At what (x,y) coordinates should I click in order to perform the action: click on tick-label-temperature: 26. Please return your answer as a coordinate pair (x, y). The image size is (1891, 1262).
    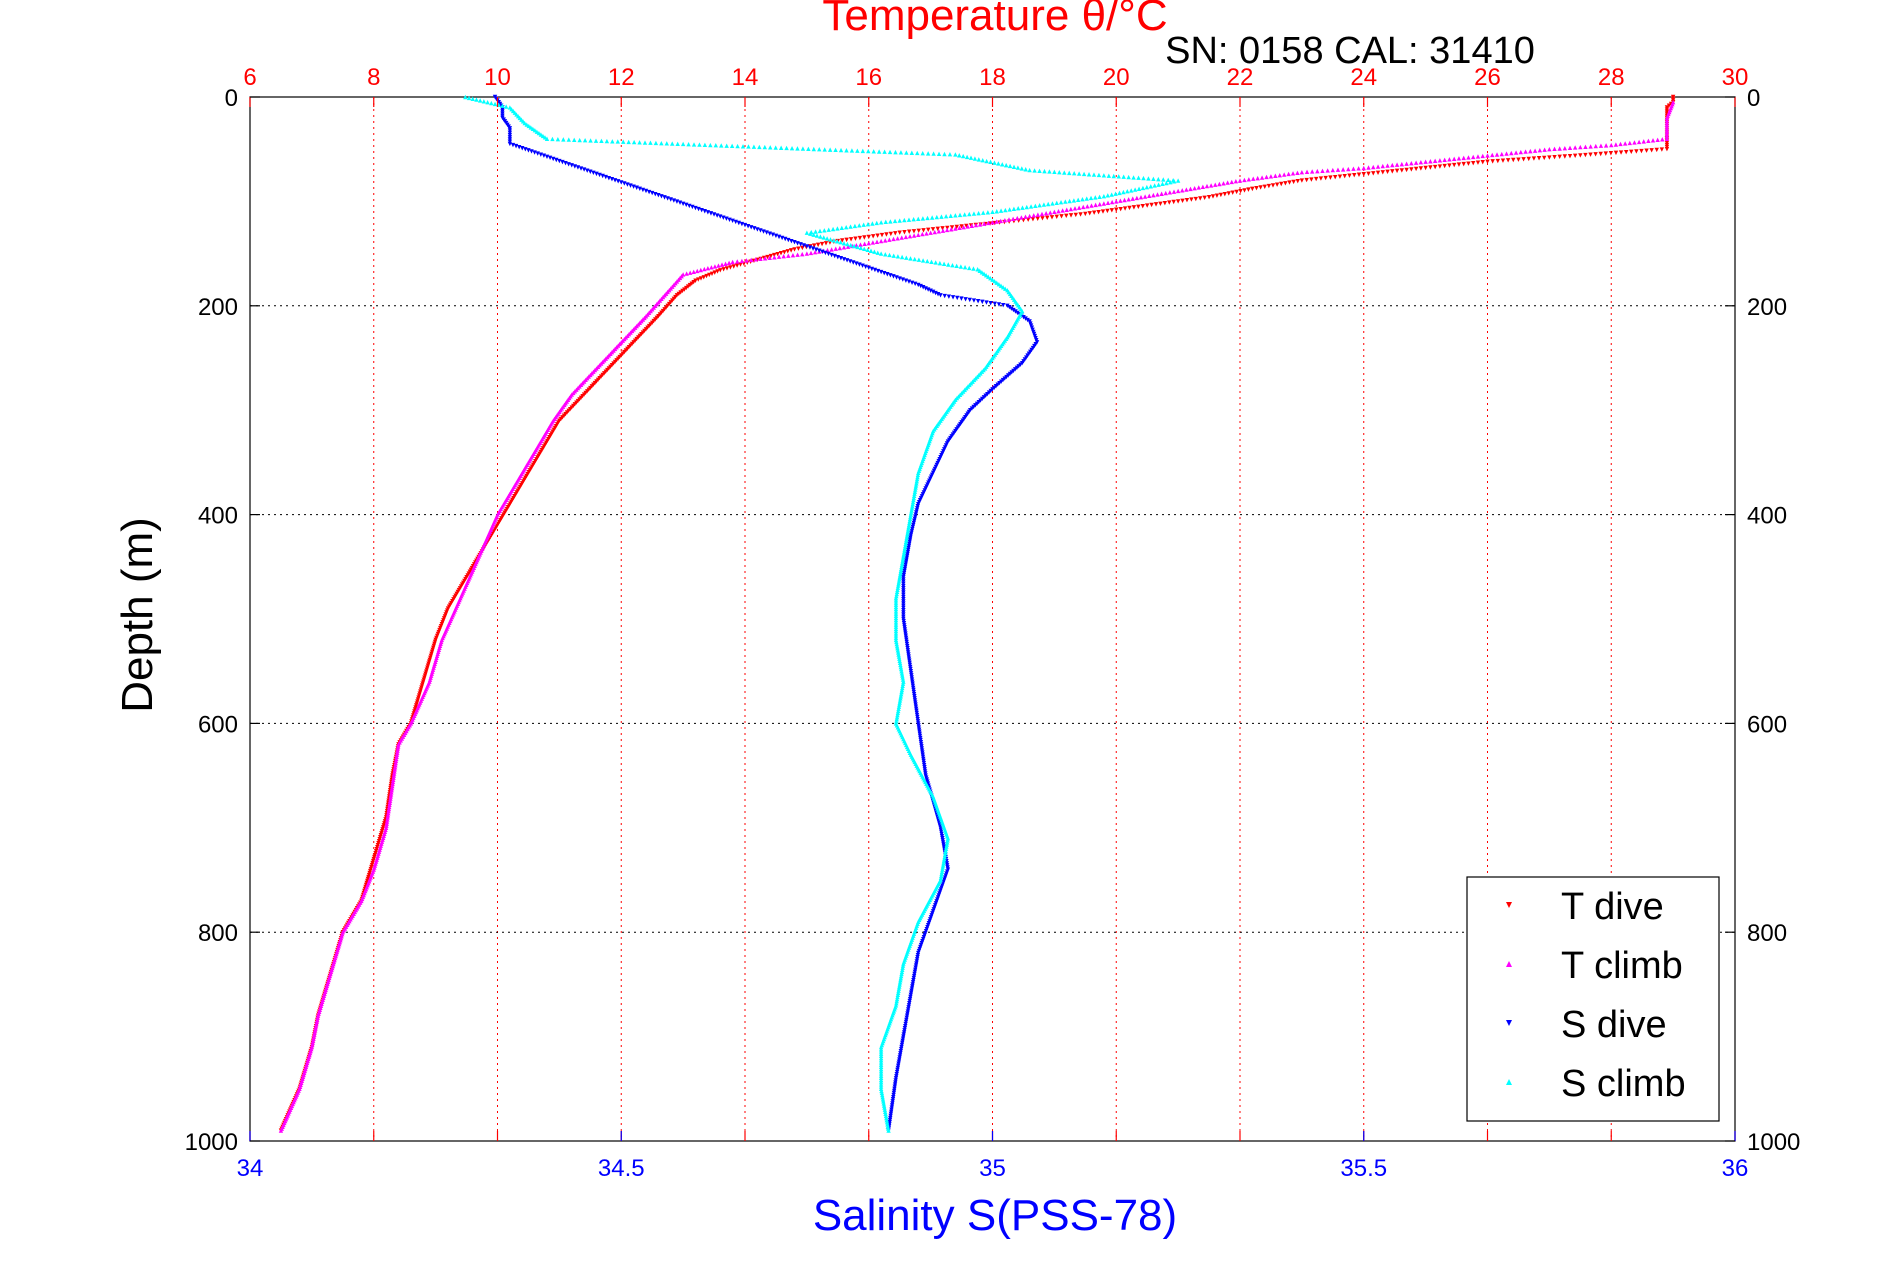
    Looking at the image, I should click on (1487, 77).